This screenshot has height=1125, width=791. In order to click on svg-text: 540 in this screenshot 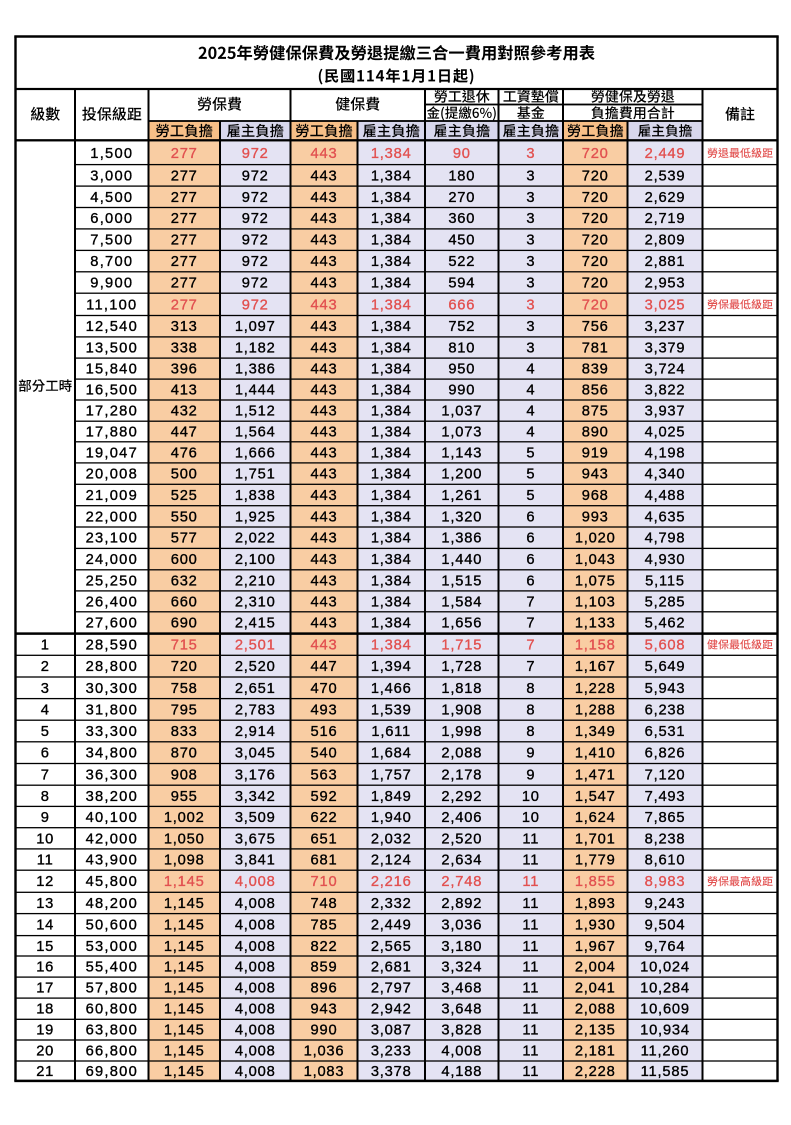, I will do `click(324, 754)`.